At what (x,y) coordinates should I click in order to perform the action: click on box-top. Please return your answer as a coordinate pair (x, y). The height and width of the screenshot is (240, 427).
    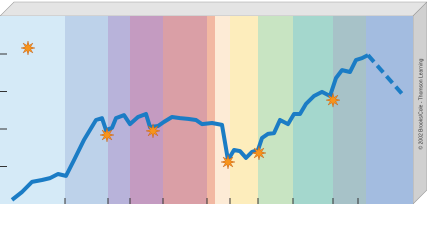
    Looking at the image, I should click on (213, 9).